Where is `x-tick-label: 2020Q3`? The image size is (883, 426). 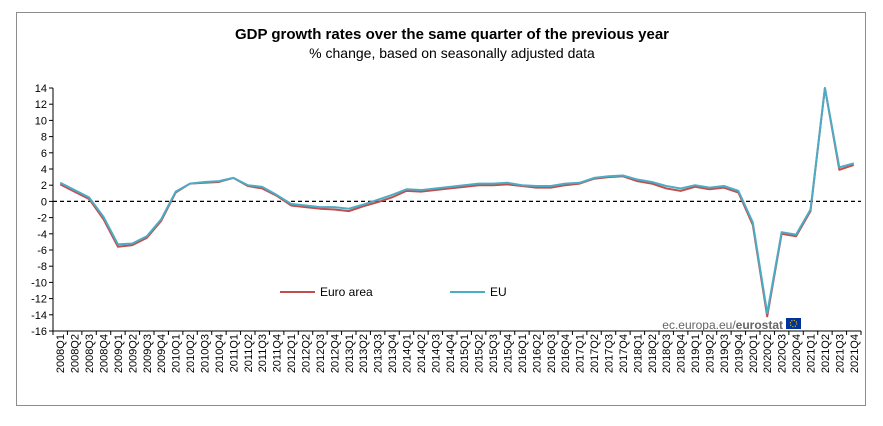
x-tick-label: 2020Q3 is located at coordinates (783, 353).